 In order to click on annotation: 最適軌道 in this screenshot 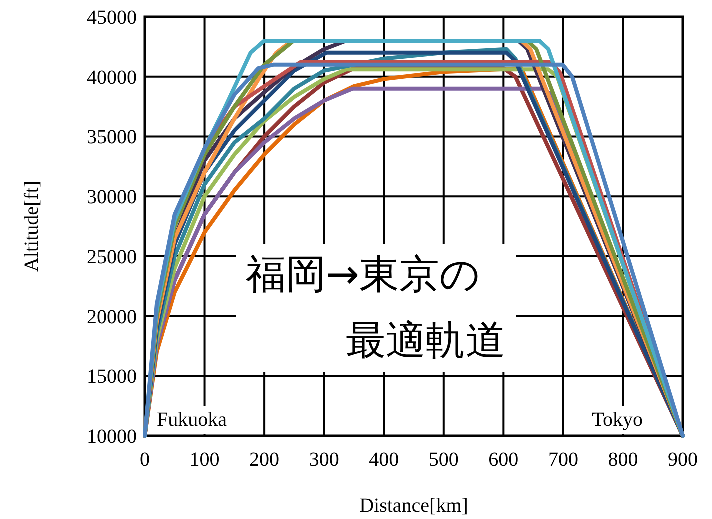, I will do `click(426, 341)`.